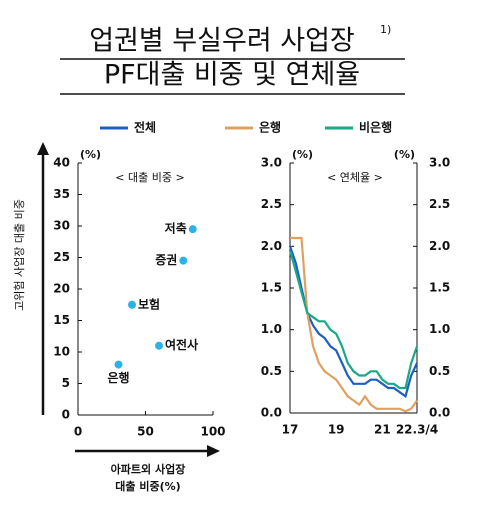 The width and height of the screenshot is (487, 510). I want to click on y2-tick-label: 0.5, so click(439, 371).